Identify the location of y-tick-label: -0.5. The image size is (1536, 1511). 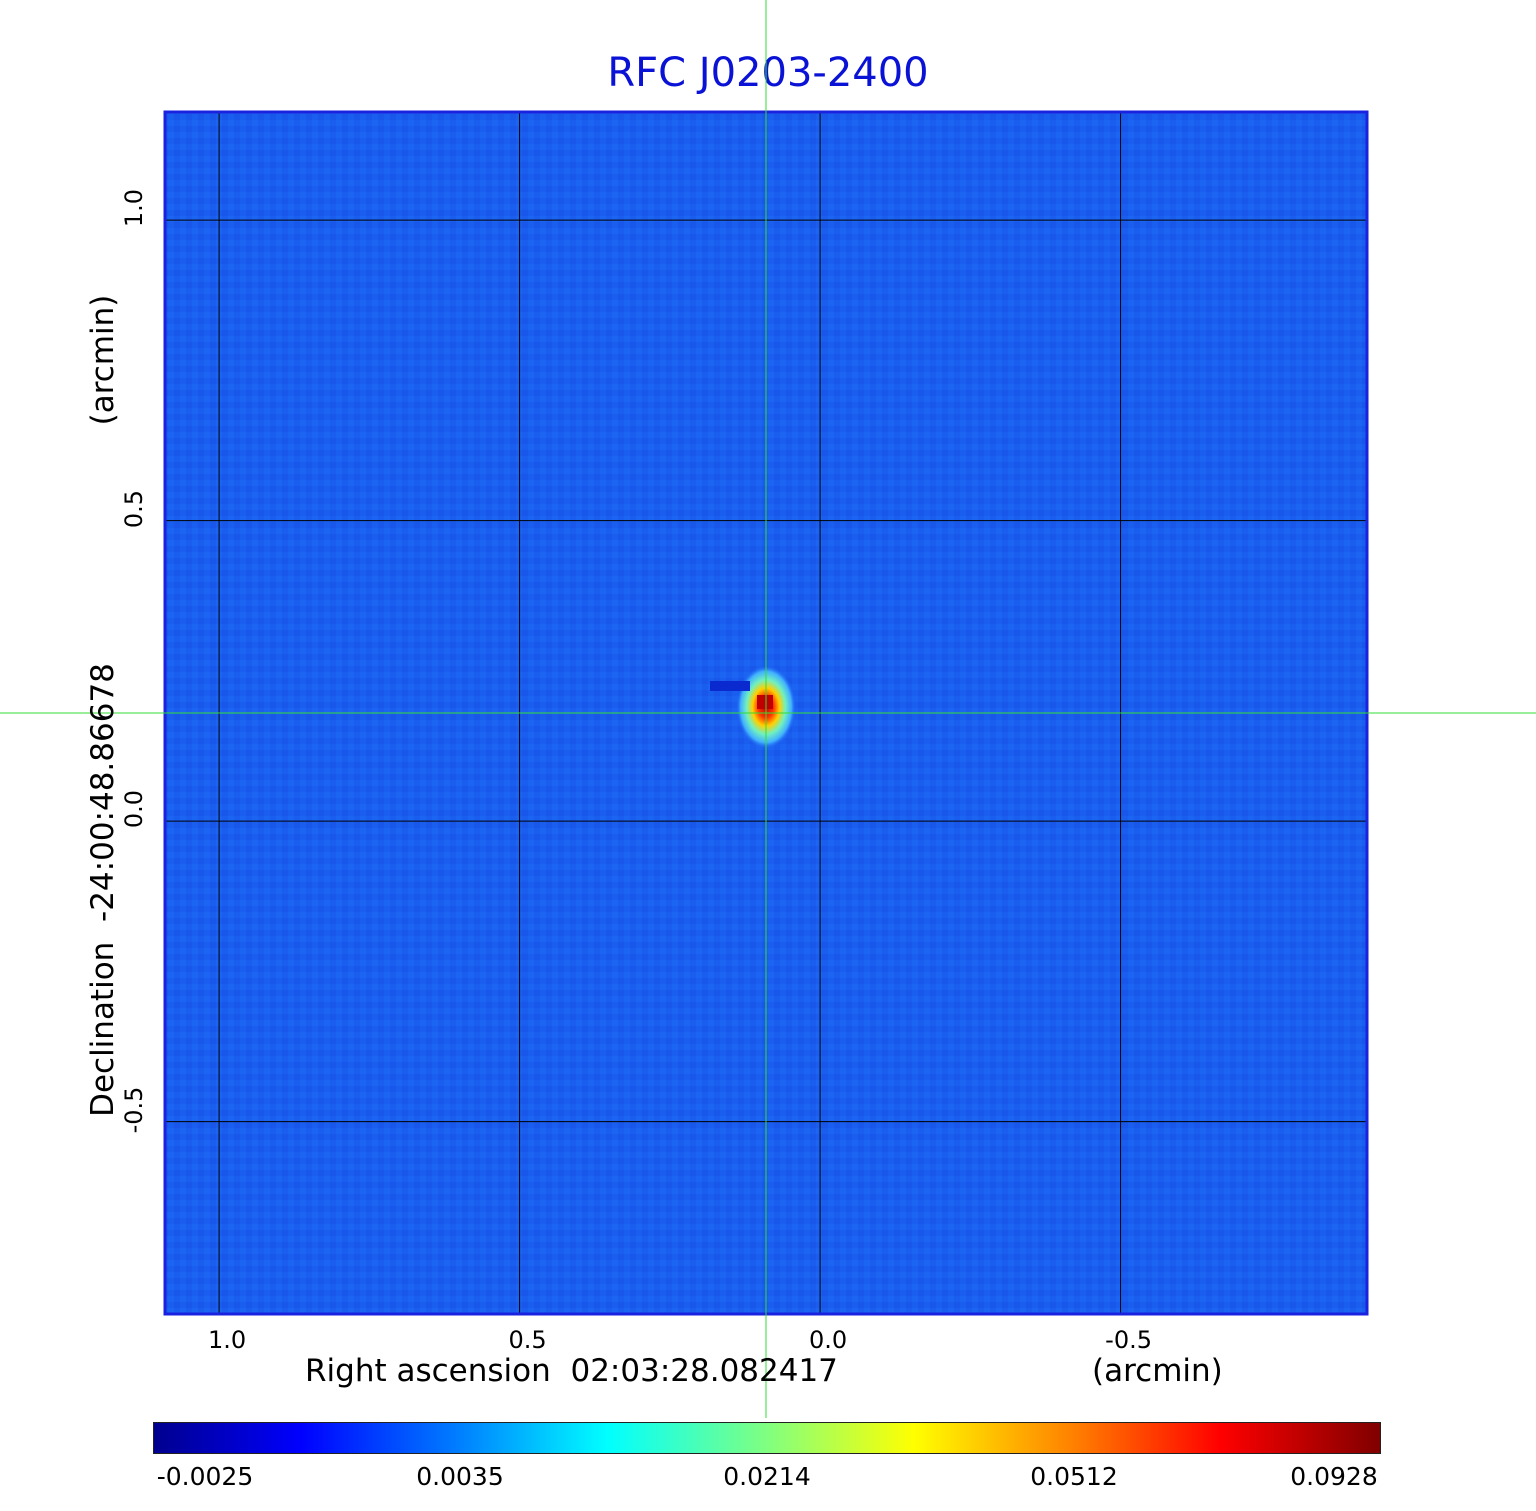
(134, 1110).